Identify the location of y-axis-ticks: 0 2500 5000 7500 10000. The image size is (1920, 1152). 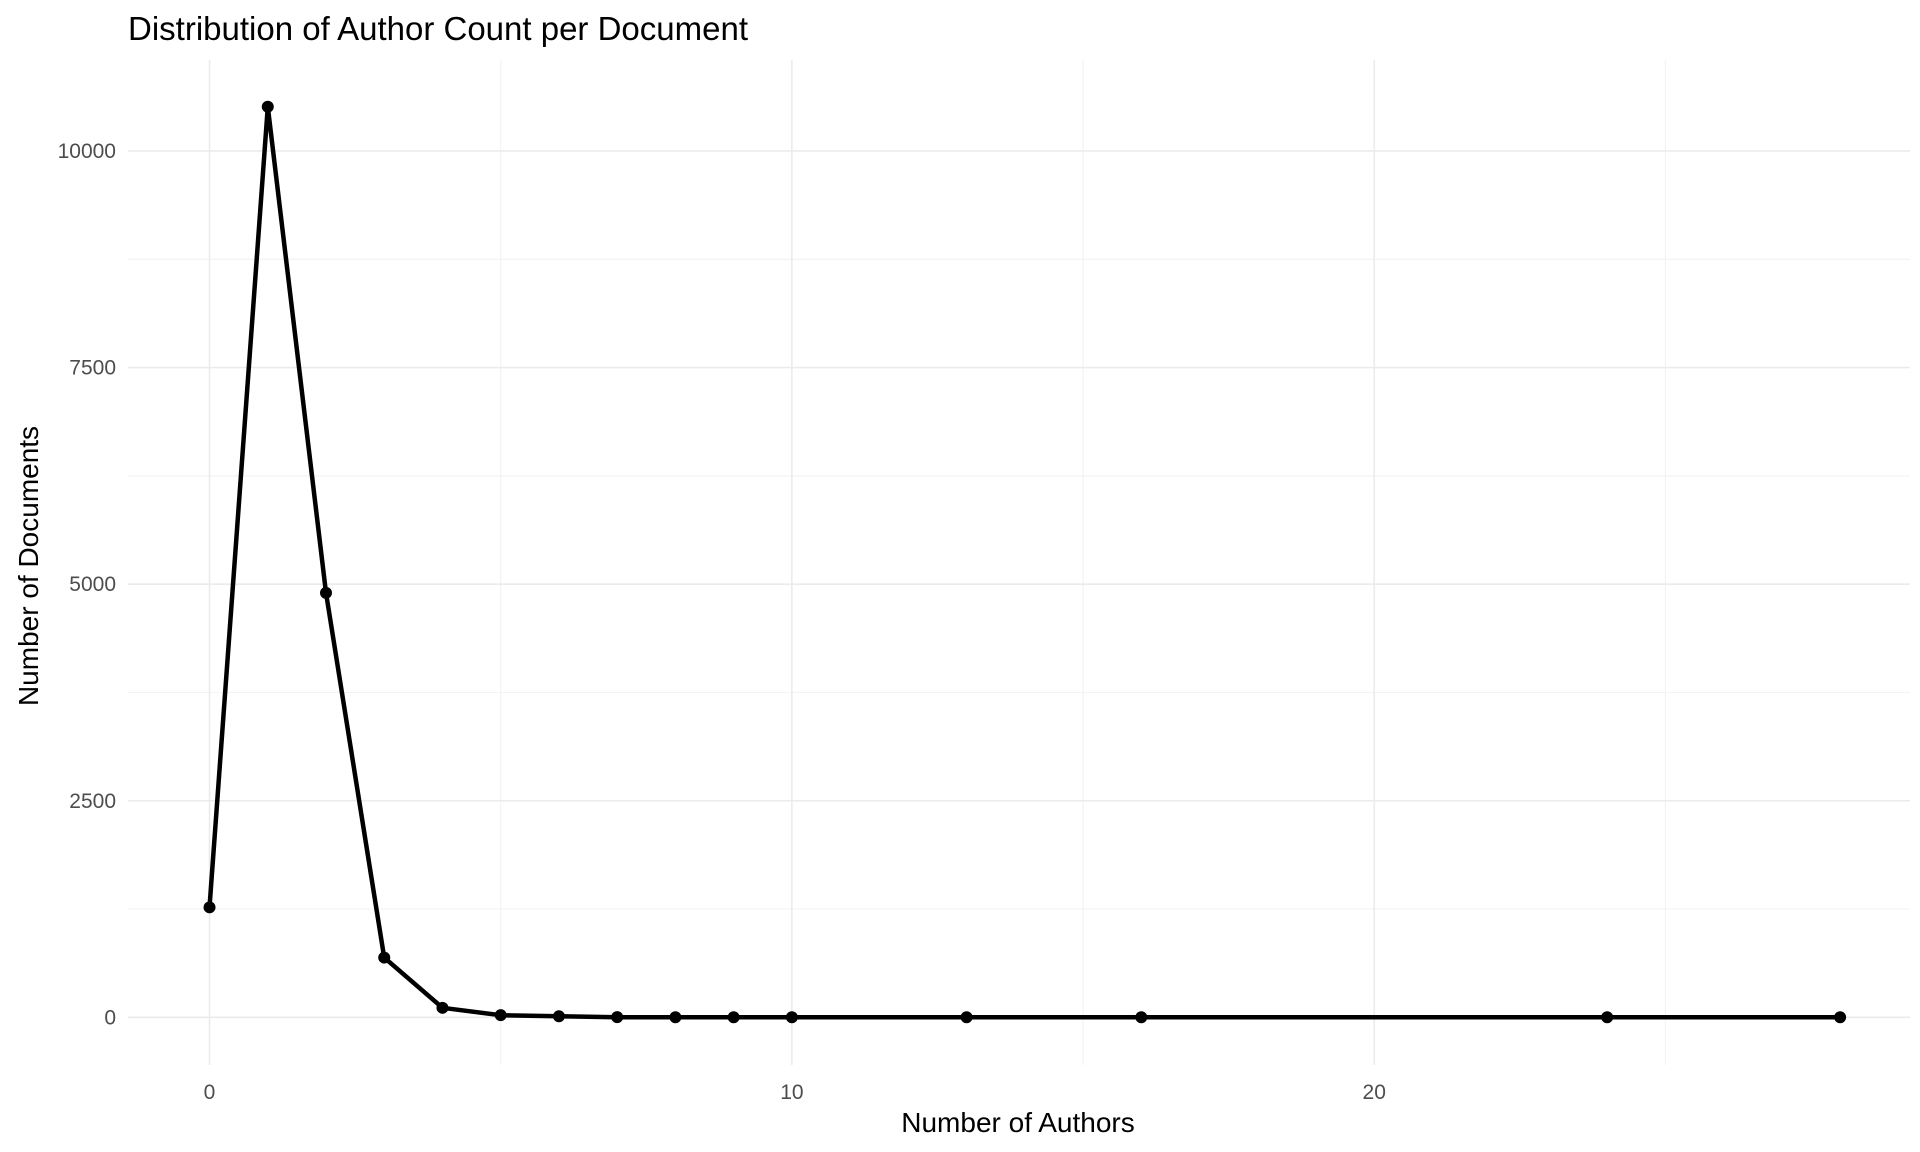
(87, 584).